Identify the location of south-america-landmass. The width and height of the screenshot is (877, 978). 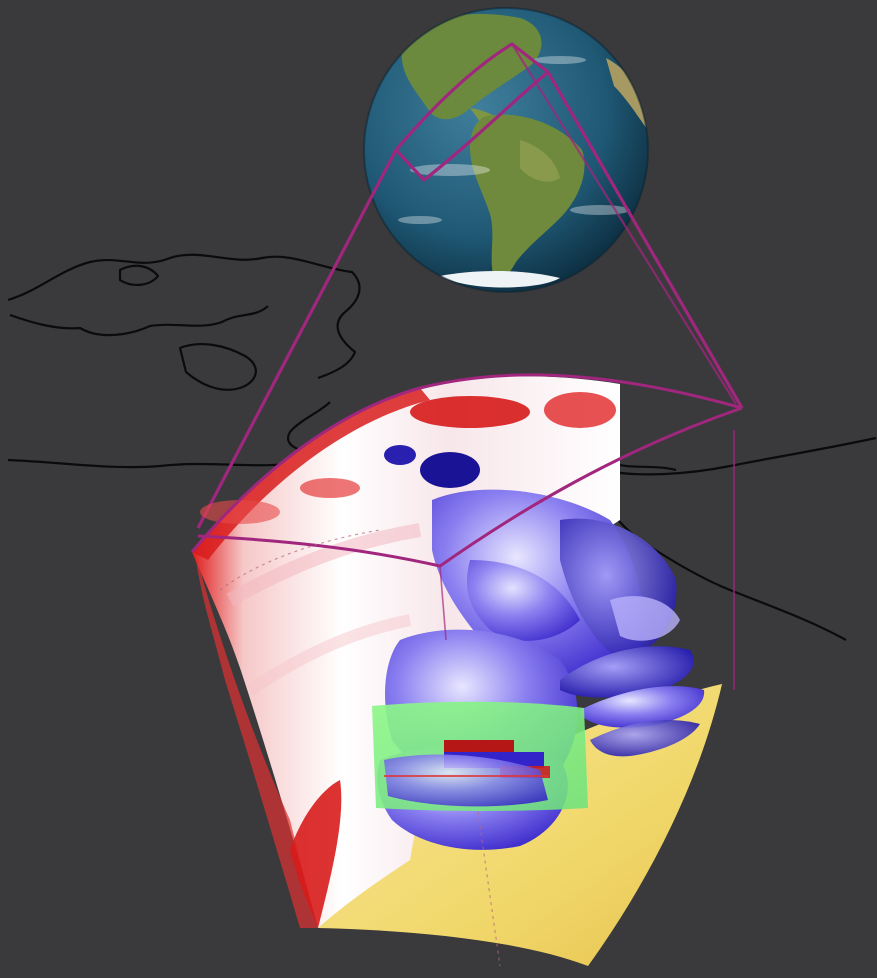
(527, 197).